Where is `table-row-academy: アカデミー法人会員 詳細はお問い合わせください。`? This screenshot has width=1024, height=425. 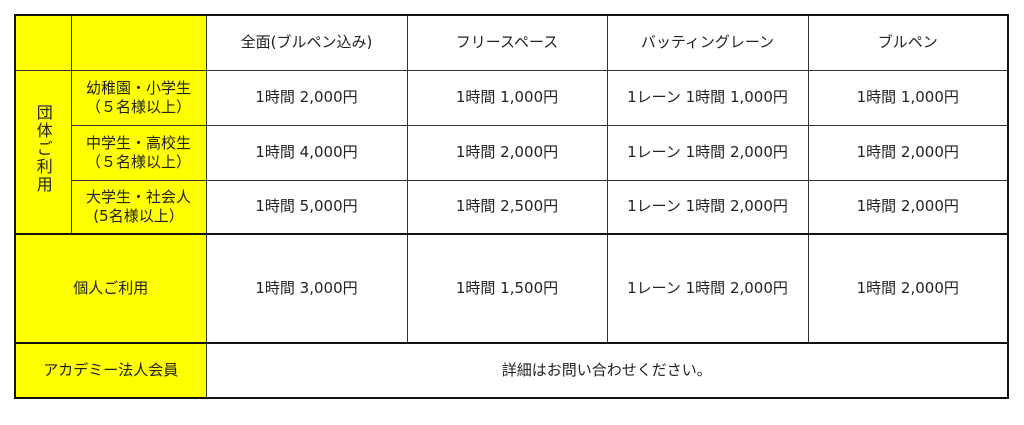 table-row-academy: アカデミー法人会員 詳細はお問い合わせください。 is located at coordinates (511, 370).